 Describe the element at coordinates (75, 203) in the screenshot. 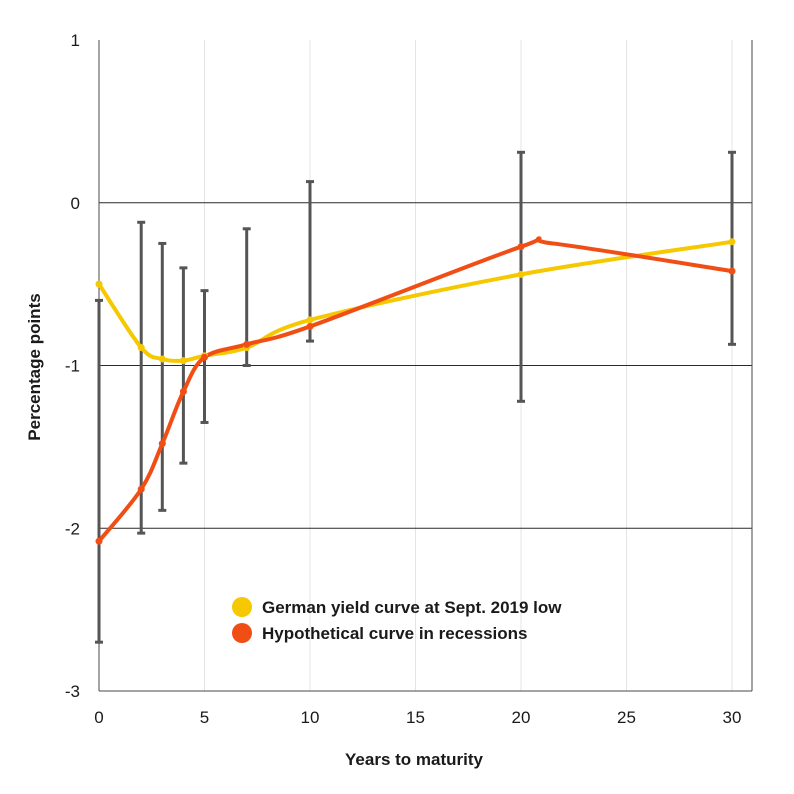

I see `y-tick-label-0: 0` at that location.